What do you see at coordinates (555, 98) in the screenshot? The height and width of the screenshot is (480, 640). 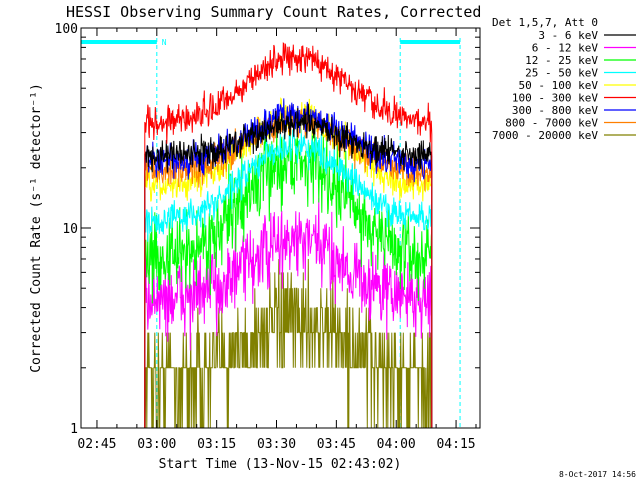 I see `legend-label: 100 - 300 keV` at bounding box center [555, 98].